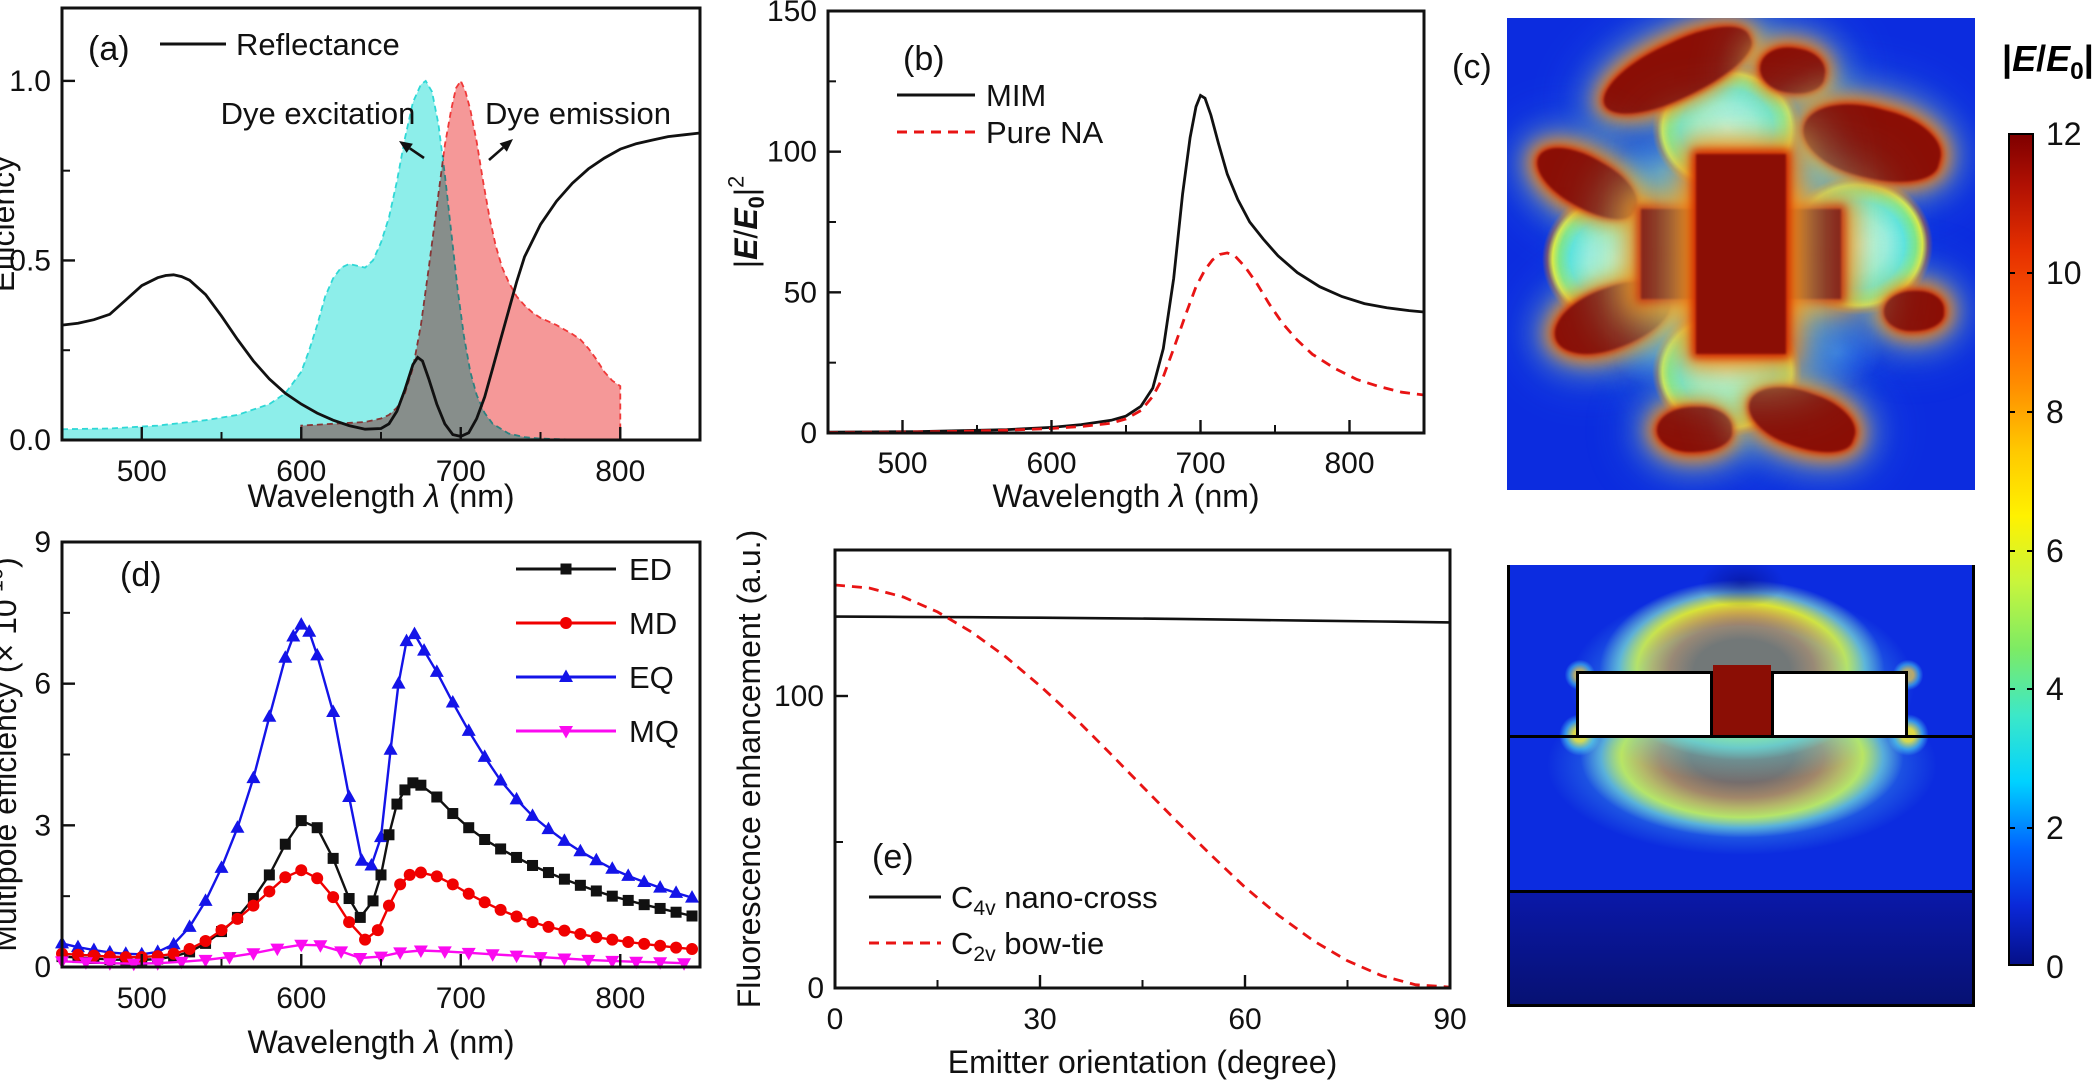 Image resolution: width=2100 pixels, height=1081 pixels. I want to click on legend-label: C2v bow-tie, so click(1027, 946).